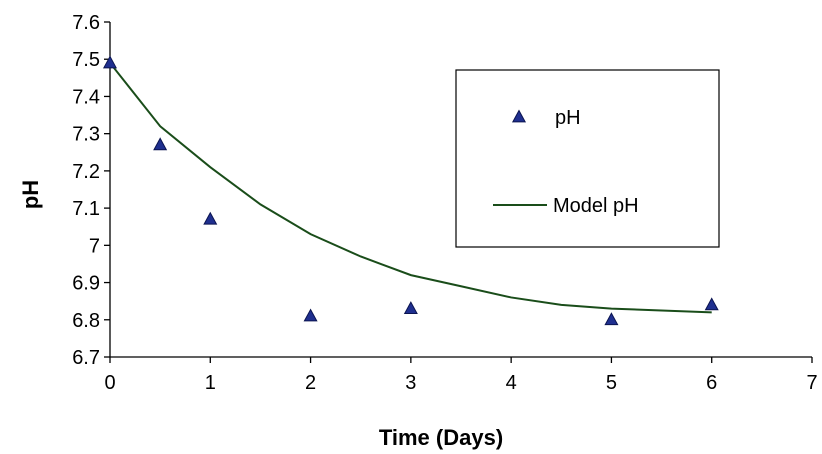 This screenshot has width=822, height=454. I want to click on legend-box, so click(587, 158).